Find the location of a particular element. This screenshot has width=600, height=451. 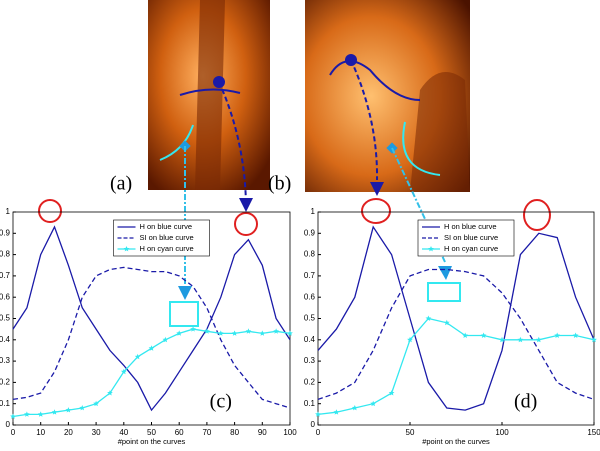

link-arrow is located at coordinates (232, 143).